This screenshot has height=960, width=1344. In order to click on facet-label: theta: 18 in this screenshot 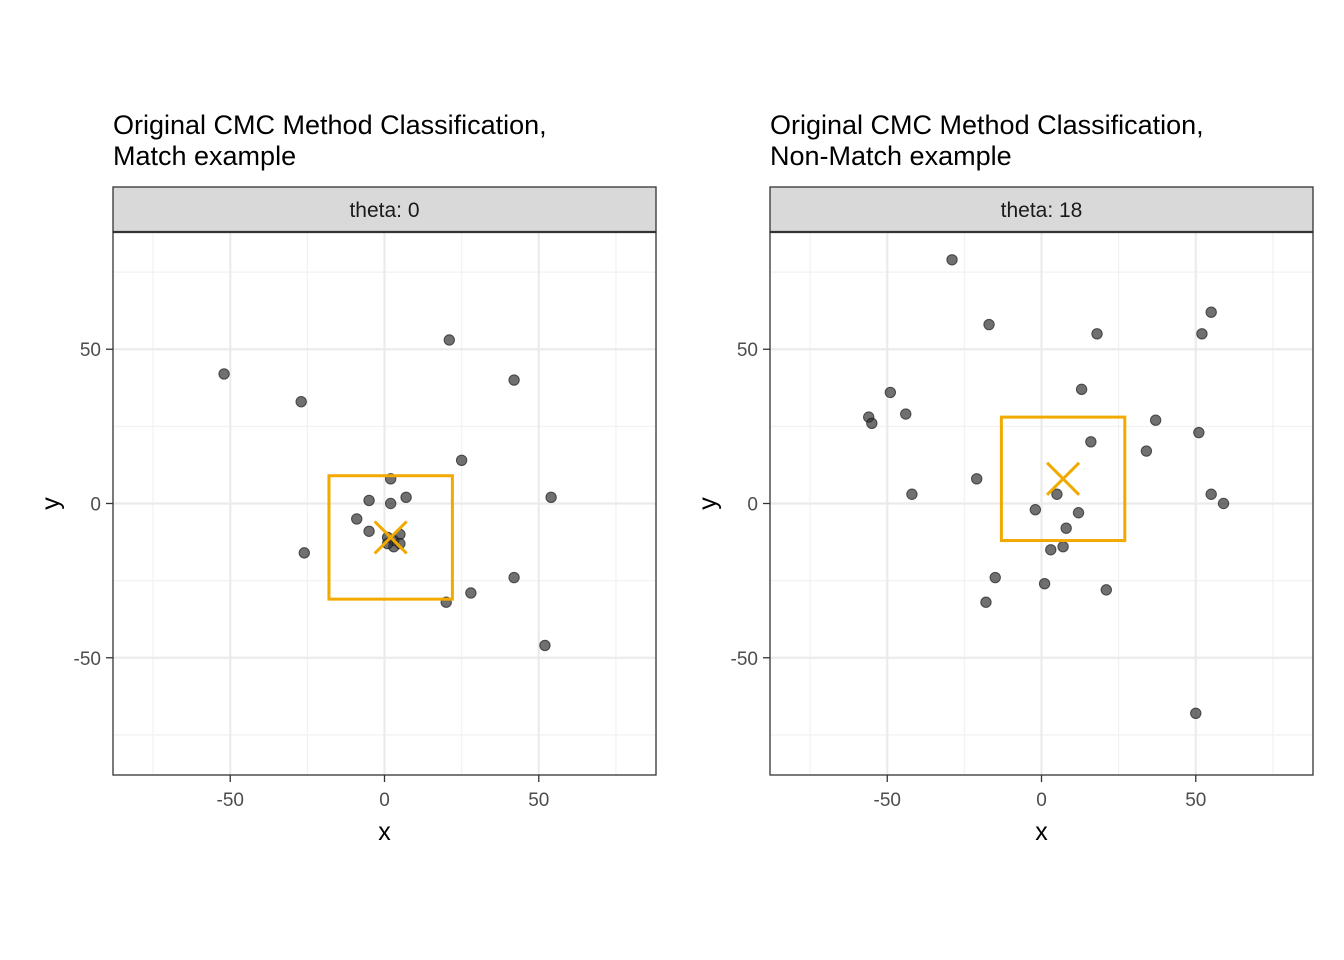, I will do `click(1042, 210)`.